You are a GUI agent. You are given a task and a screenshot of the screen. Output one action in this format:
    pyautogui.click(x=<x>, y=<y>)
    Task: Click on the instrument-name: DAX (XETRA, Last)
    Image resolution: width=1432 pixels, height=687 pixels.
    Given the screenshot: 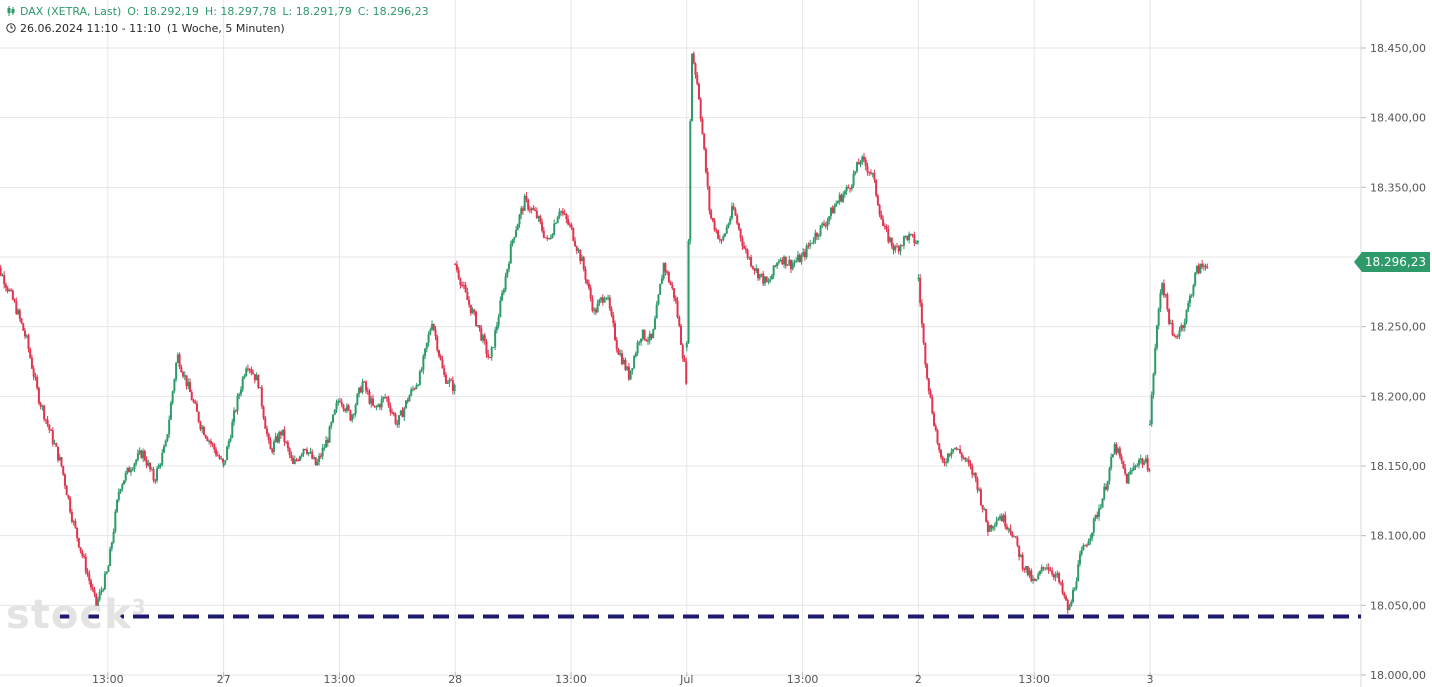 What is the action you would take?
    pyautogui.click(x=71, y=11)
    